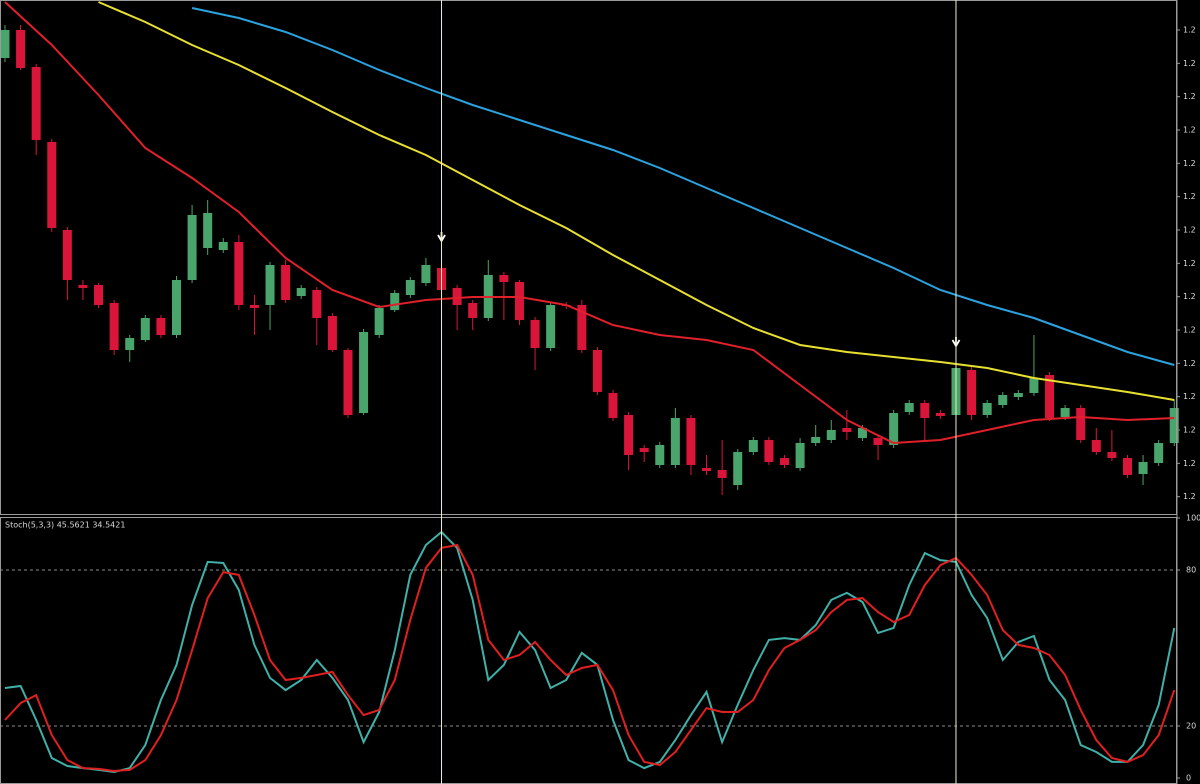 Image resolution: width=1200 pixels, height=784 pixels. Describe the element at coordinates (1191, 570) in the screenshot. I see `y-tick-label: 80` at that location.